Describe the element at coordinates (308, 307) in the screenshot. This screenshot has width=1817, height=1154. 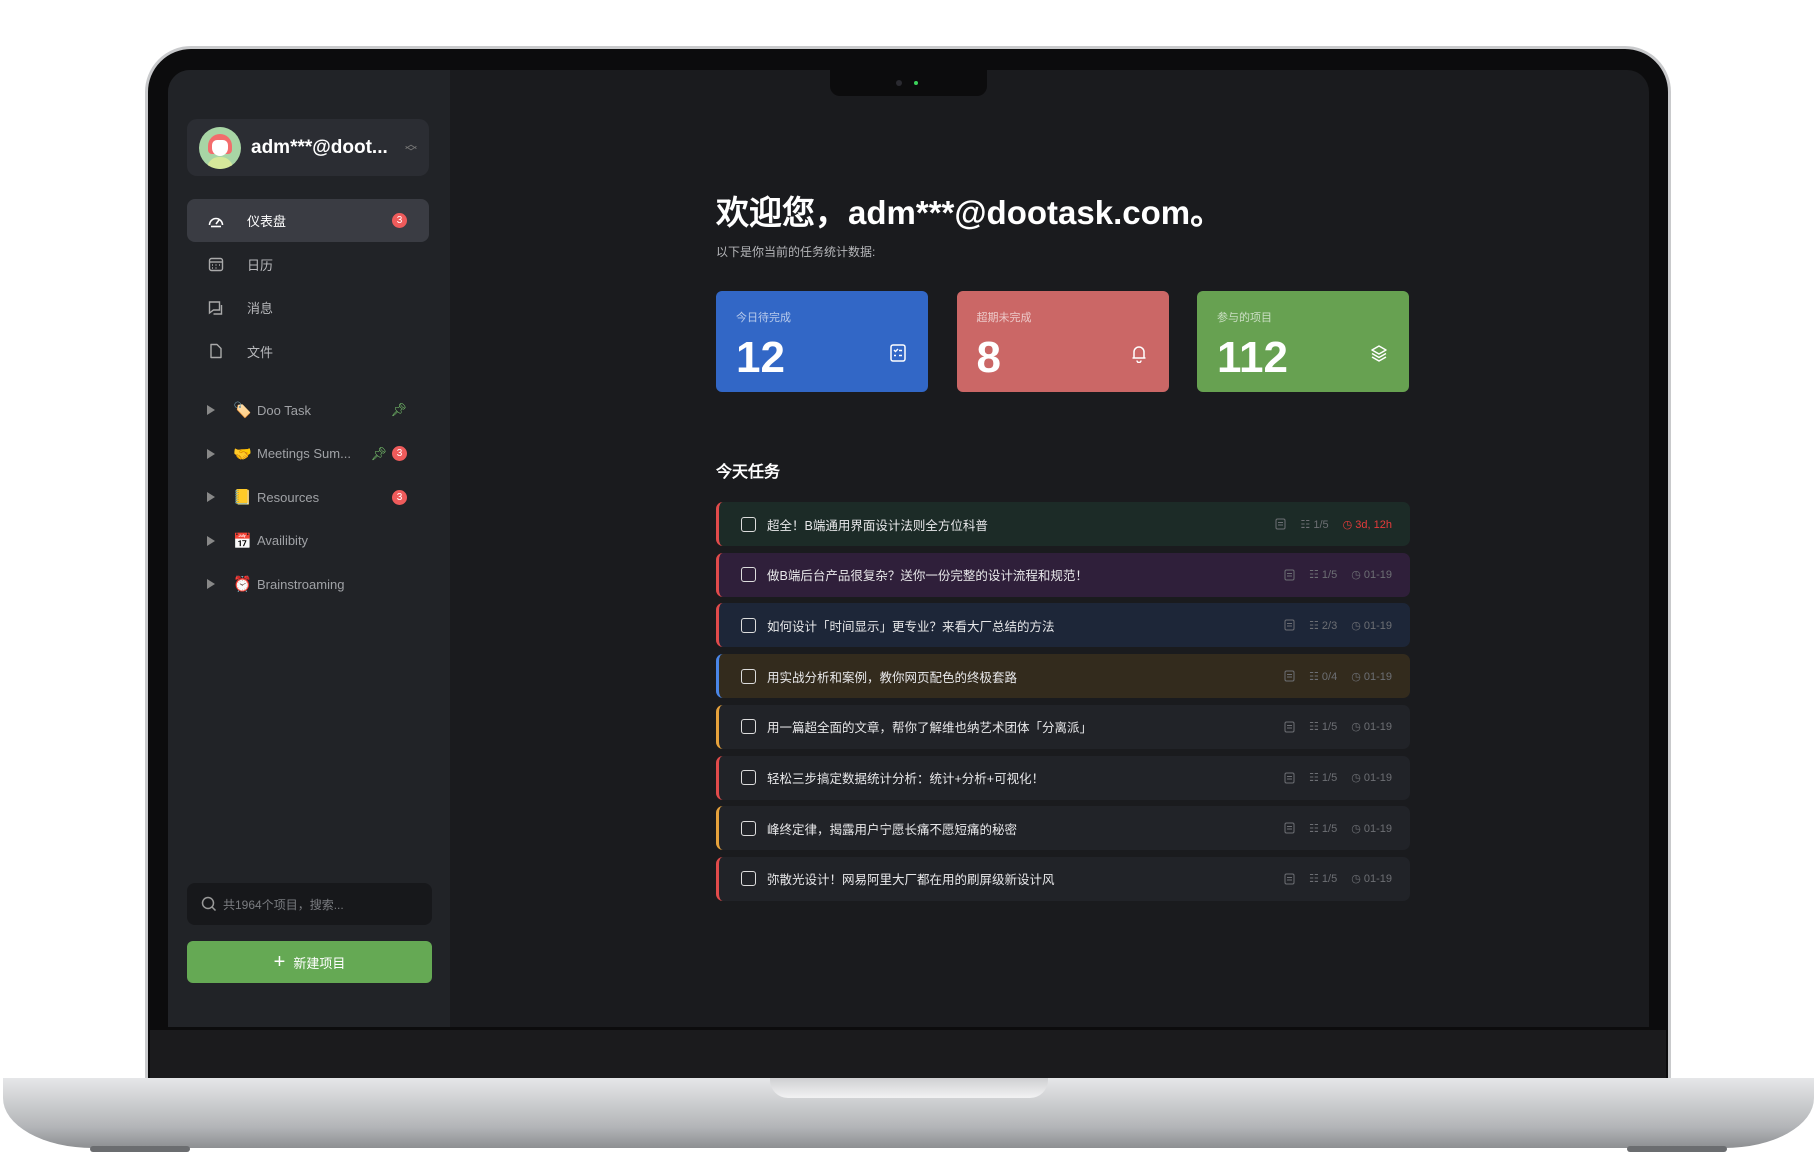
I see `sidebar-item-message: 消息` at that location.